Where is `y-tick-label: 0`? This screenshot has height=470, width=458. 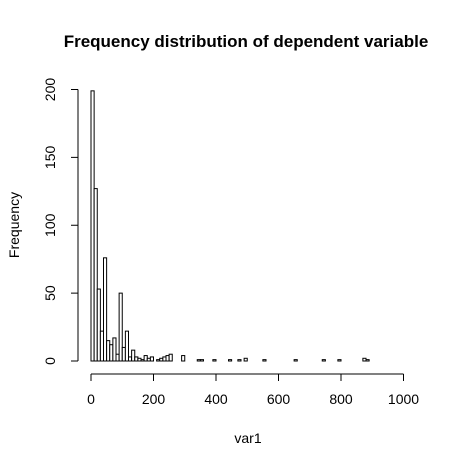 y-tick-label: 0 is located at coordinates (50, 361).